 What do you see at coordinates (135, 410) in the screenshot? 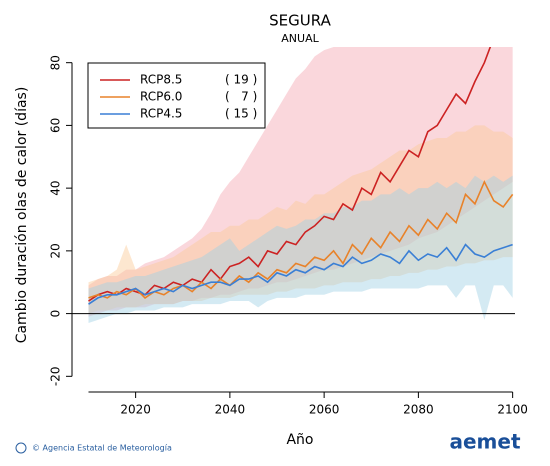
I see `x-tick-label: 2020` at bounding box center [135, 410].